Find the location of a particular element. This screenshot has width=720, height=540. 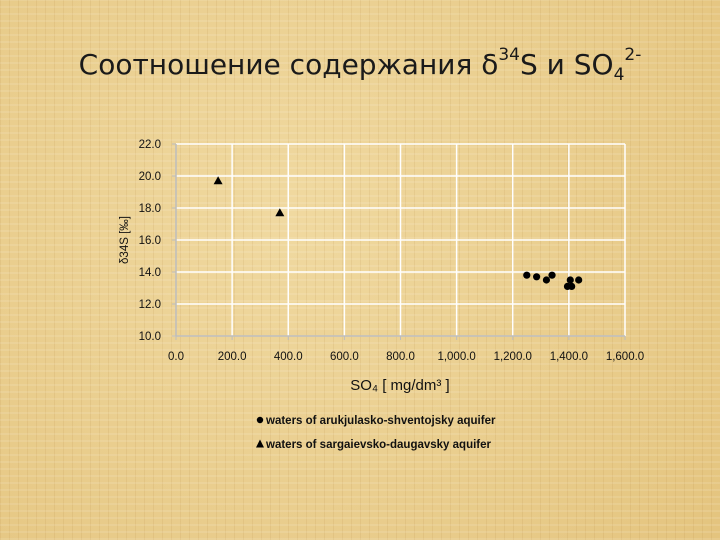

title-s-and-so: S и SO is located at coordinates (566, 64).